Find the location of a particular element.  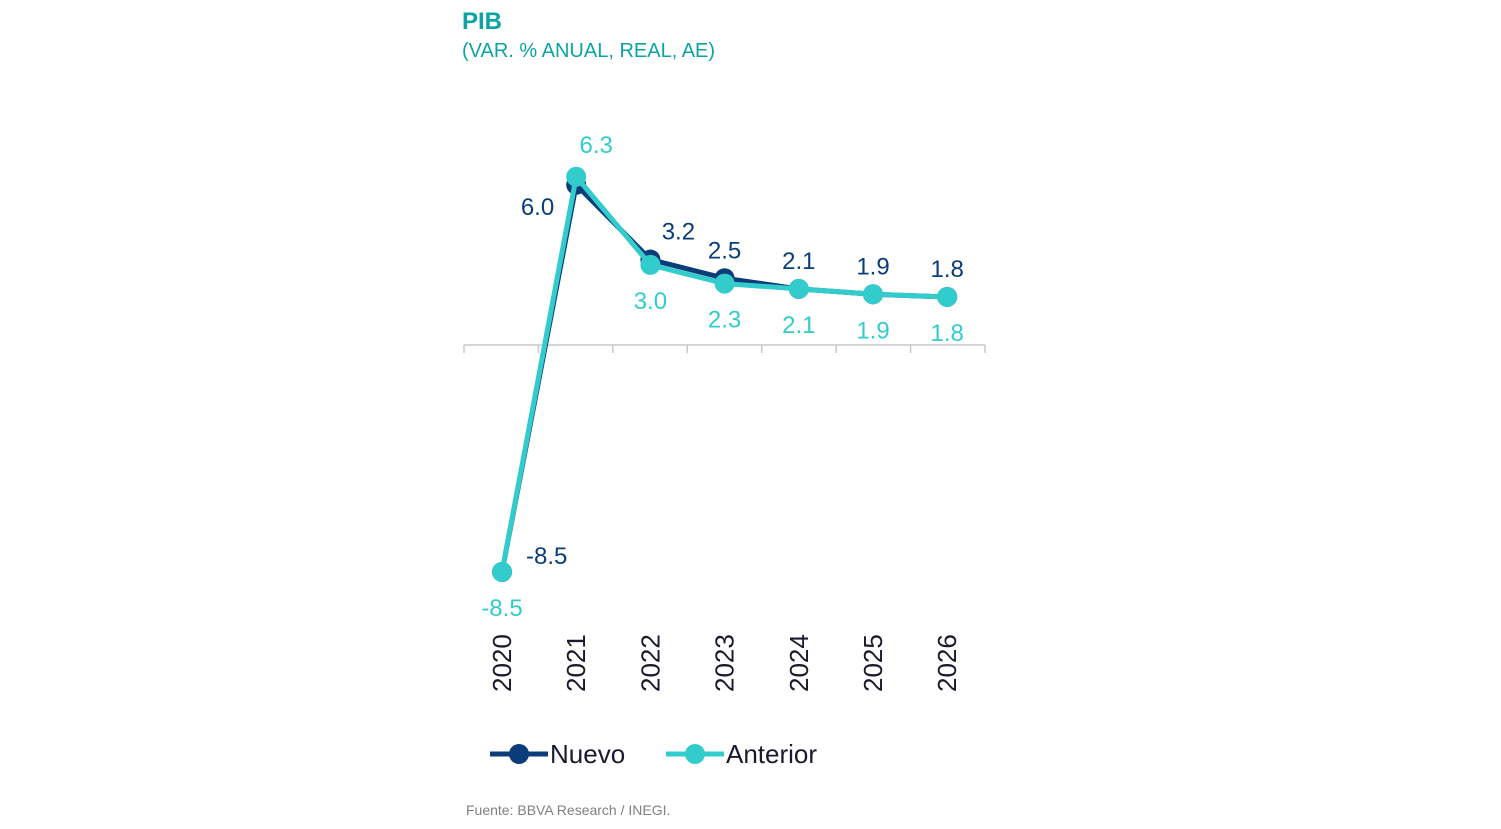

x-tick-label: 2021 is located at coordinates (576, 663).